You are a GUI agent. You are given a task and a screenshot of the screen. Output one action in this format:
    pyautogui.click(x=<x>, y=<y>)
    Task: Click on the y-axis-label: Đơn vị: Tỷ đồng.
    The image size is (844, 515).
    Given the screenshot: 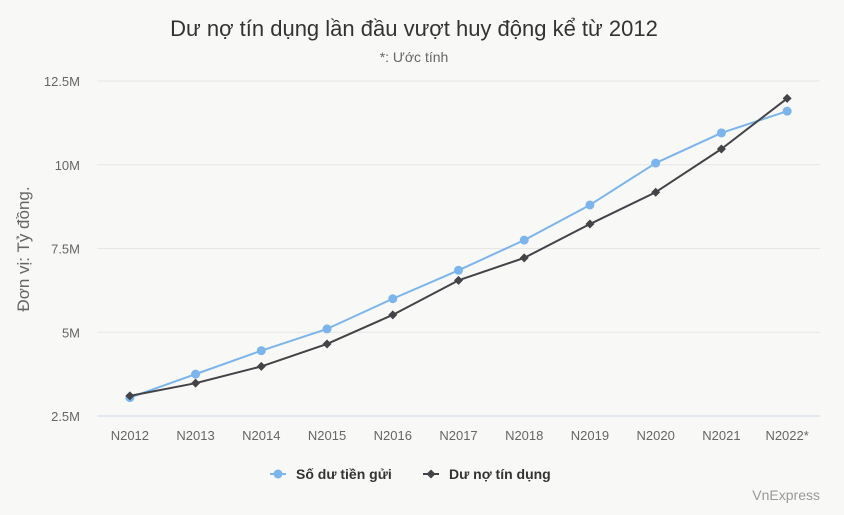 What is the action you would take?
    pyautogui.click(x=23, y=248)
    